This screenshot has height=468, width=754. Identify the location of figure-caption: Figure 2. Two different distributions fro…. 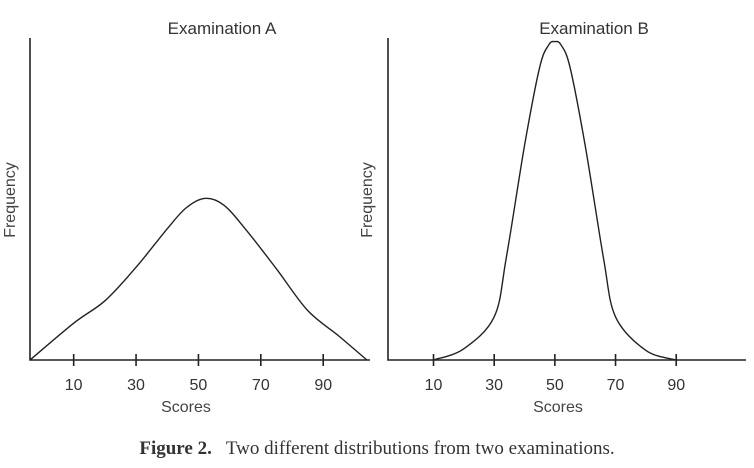
(377, 449).